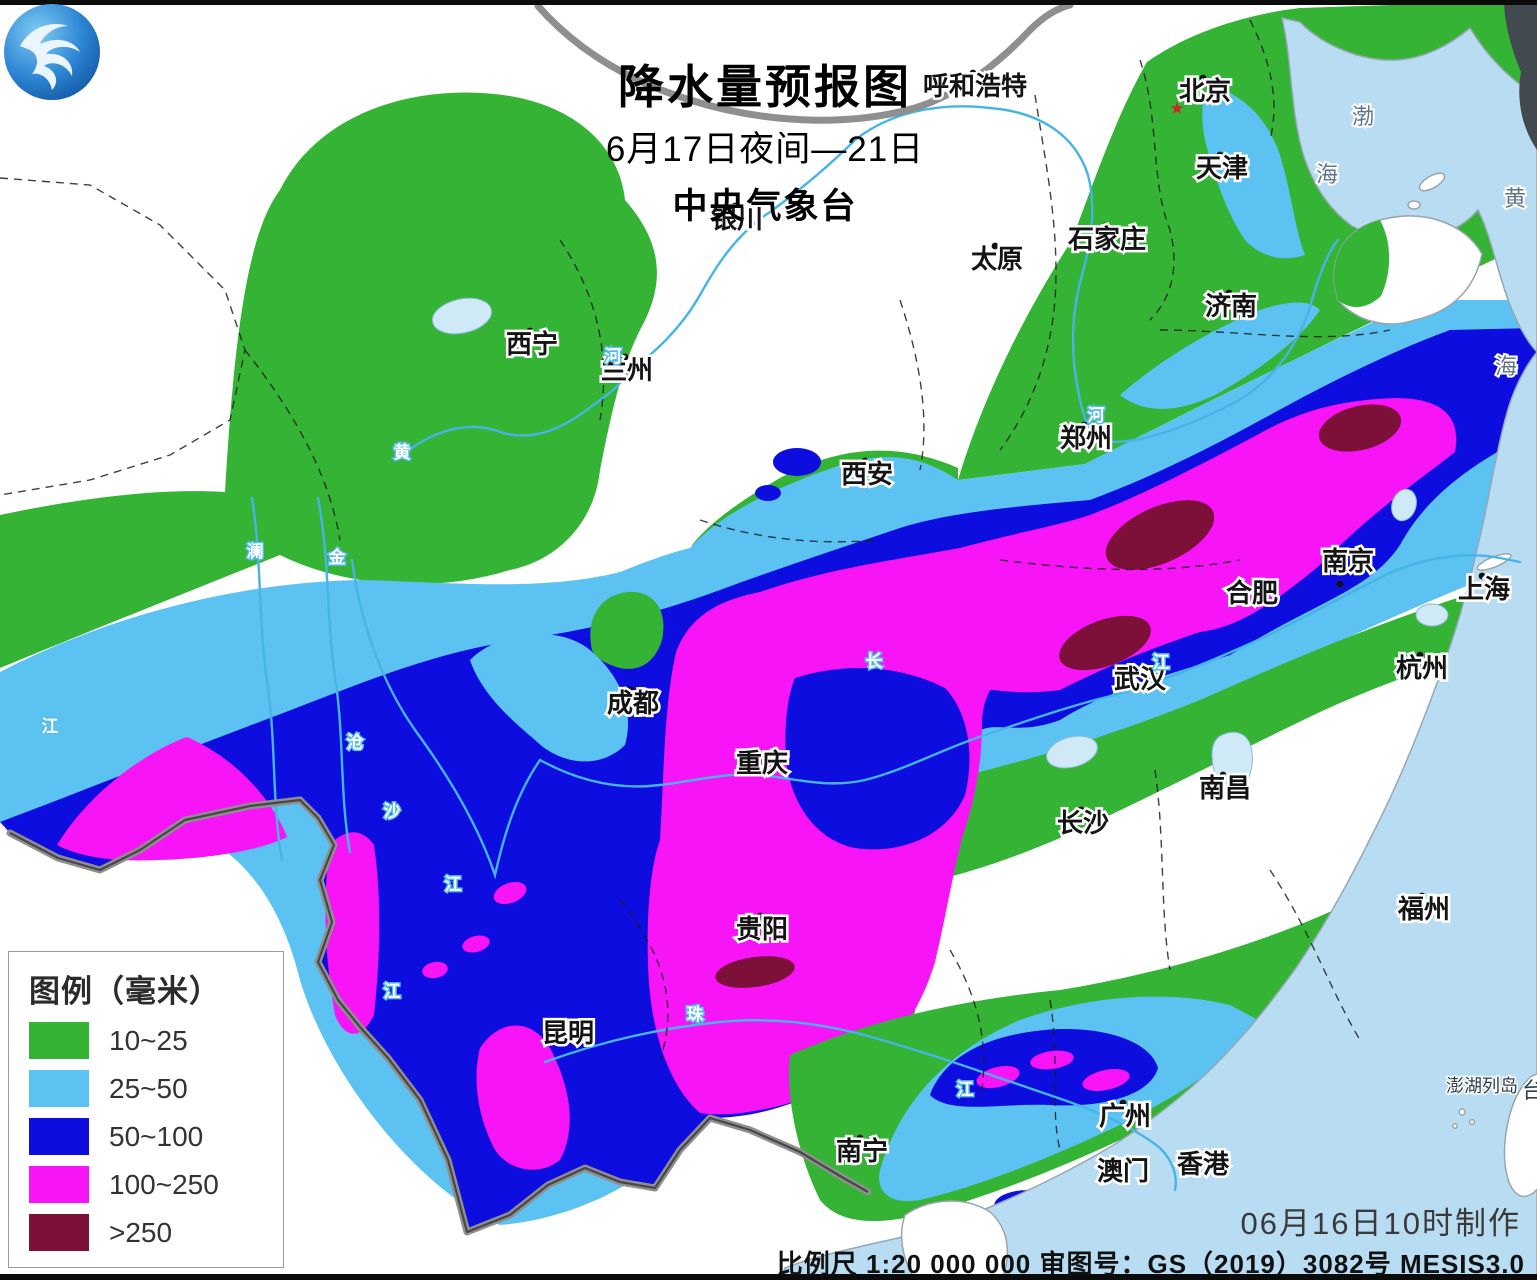  What do you see at coordinates (1275, 333) in the screenshot?
I see `province-border-shandong` at bounding box center [1275, 333].